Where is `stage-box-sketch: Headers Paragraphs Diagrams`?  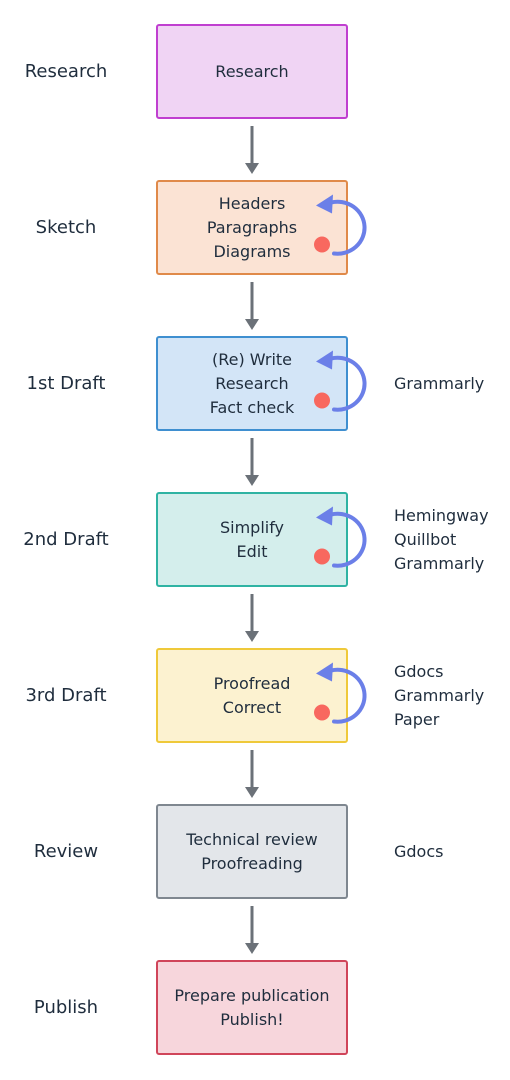 stage-box-sketch: Headers Paragraphs Diagrams is located at coordinates (252, 227).